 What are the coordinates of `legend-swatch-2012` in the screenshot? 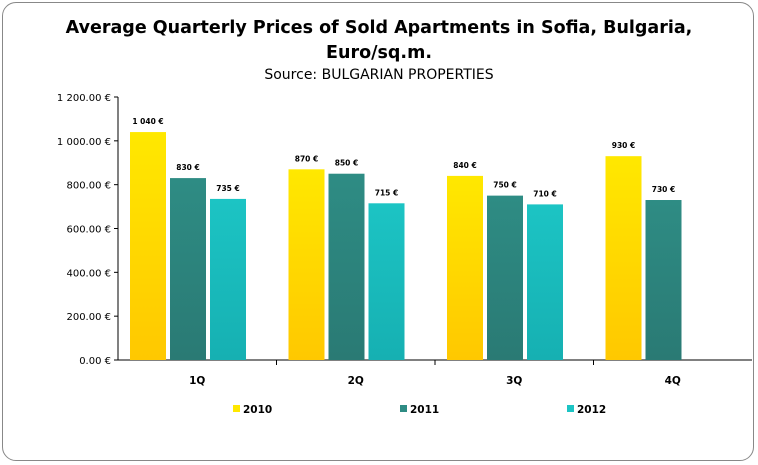 It's located at (570, 408).